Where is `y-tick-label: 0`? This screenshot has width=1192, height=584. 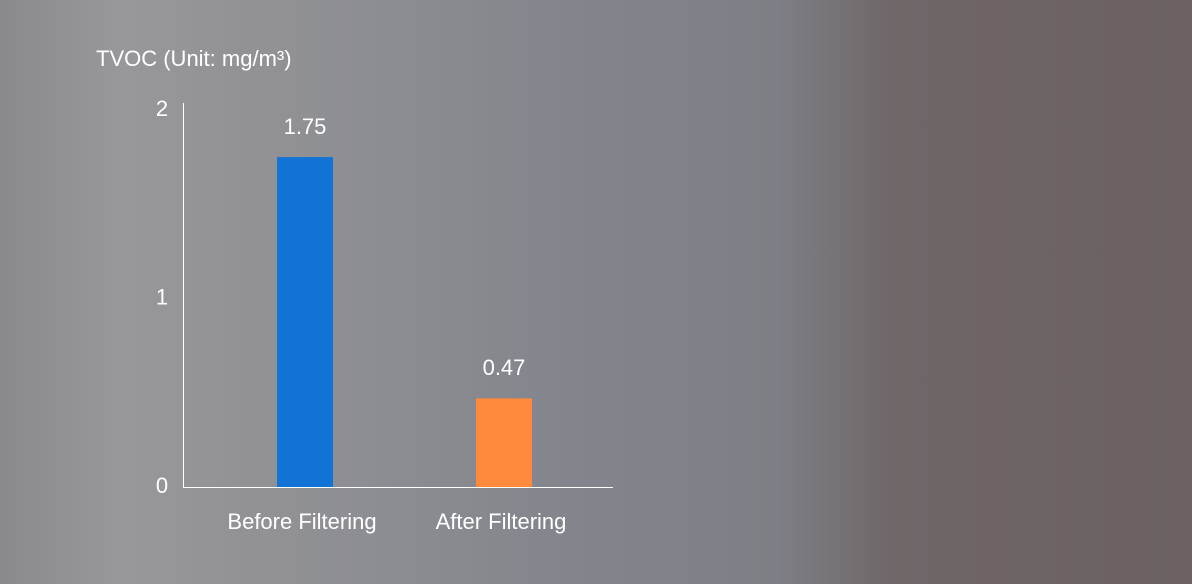 y-tick-label: 0 is located at coordinates (162, 485).